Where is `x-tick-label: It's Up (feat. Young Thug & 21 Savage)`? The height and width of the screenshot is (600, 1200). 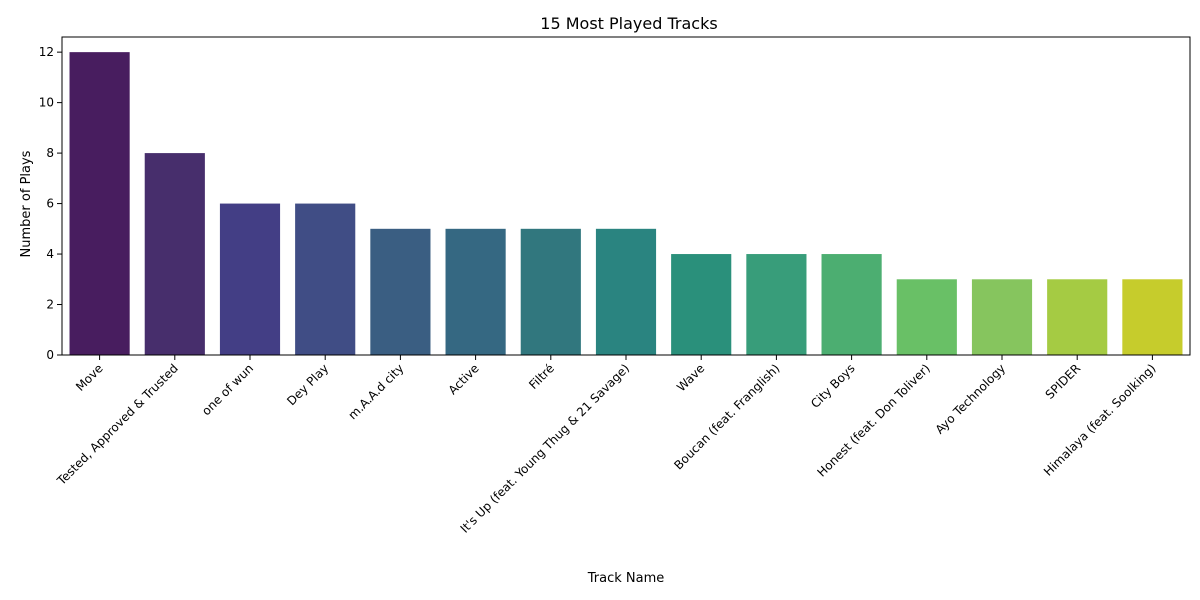 x-tick-label: It's Up (feat. Young Thug & 21 Savage) is located at coordinates (545, 448).